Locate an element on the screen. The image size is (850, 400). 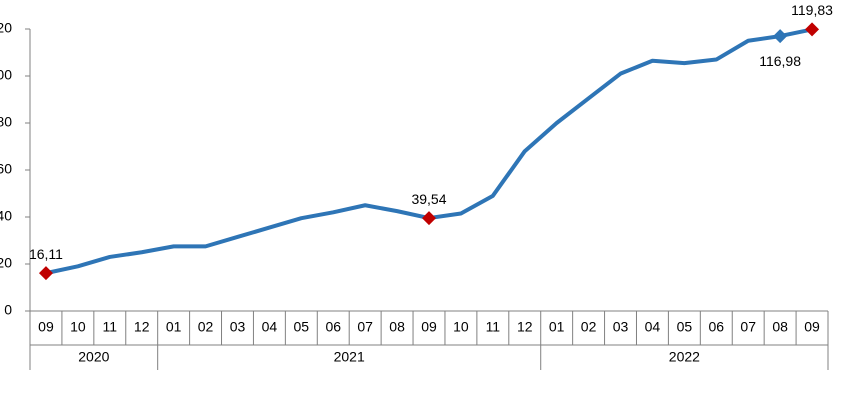
y-tick-label: 80 is located at coordinates (6, 122).